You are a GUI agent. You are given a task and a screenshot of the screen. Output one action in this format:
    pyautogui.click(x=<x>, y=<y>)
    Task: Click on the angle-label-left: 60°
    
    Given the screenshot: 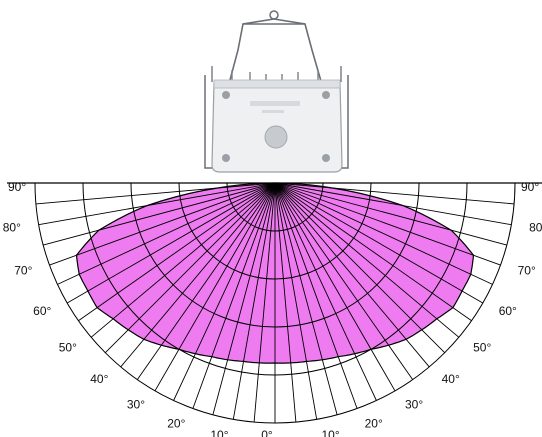 What is the action you would take?
    pyautogui.click(x=42, y=311)
    